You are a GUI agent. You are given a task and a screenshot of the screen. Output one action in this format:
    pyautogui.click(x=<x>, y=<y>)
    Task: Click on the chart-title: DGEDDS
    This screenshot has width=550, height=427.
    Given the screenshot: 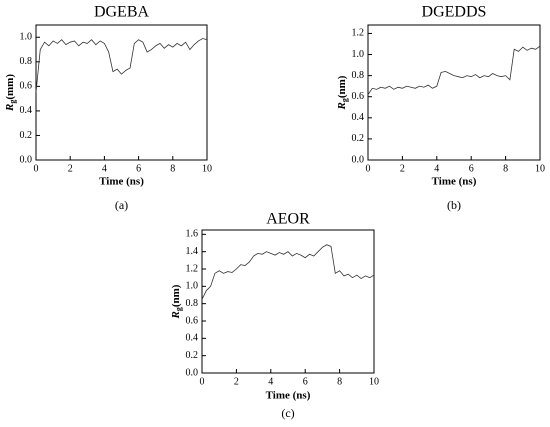 What is the action you would take?
    pyautogui.click(x=454, y=12)
    